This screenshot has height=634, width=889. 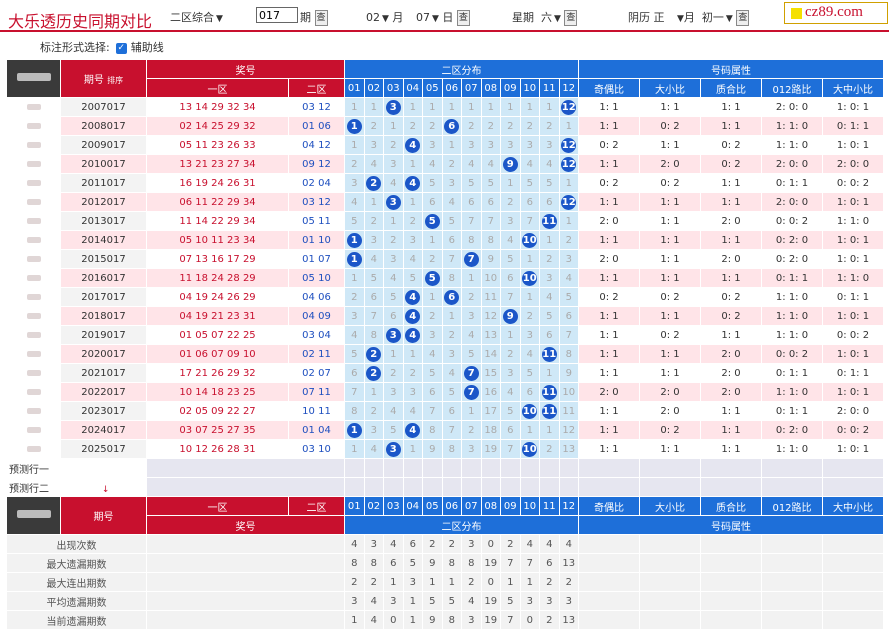 What do you see at coordinates (393, 107) in the screenshot?
I see `hit-ball: 3` at bounding box center [393, 107].